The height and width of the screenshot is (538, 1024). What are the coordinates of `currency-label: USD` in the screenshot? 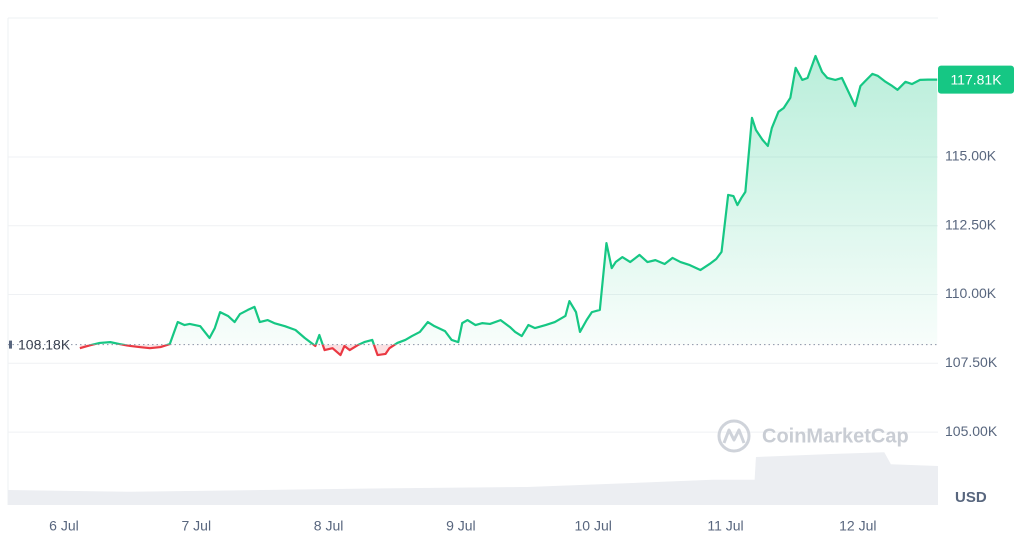 It's located at (971, 497).